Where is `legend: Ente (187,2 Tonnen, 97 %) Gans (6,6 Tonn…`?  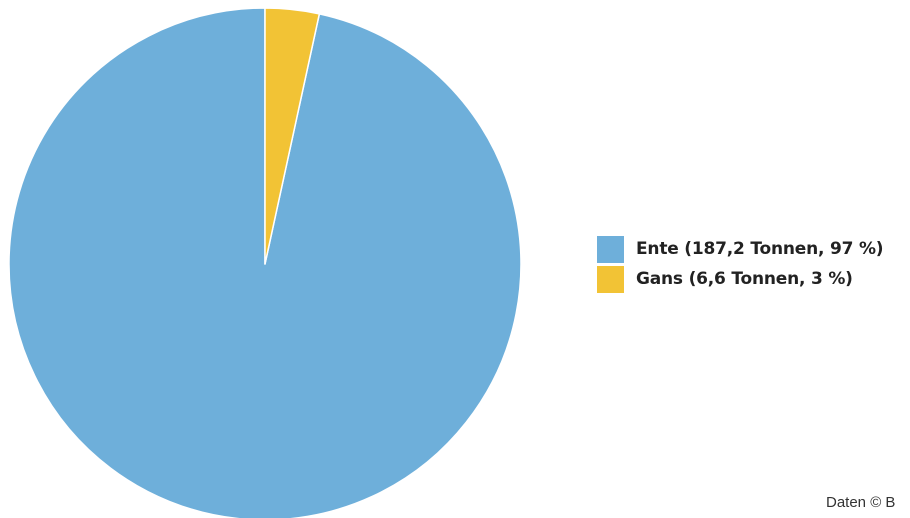 legend: Ente (187,2 Tonnen, 97 %) Gans (6,6 Tonn… is located at coordinates (740, 265).